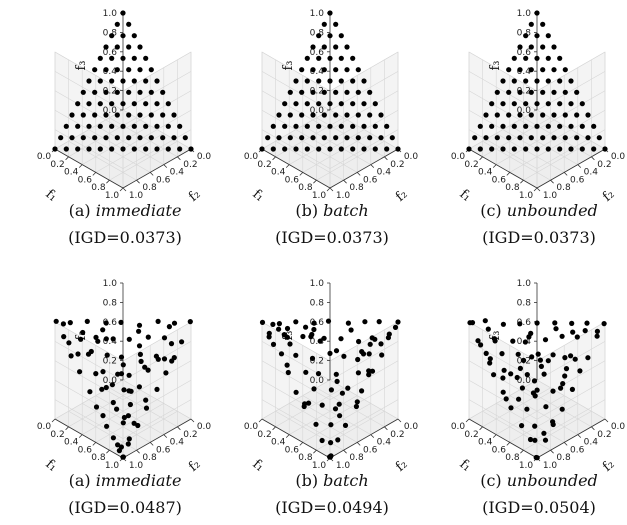  I want to click on igd-metric: (IGD=0.0487), so click(125, 507).